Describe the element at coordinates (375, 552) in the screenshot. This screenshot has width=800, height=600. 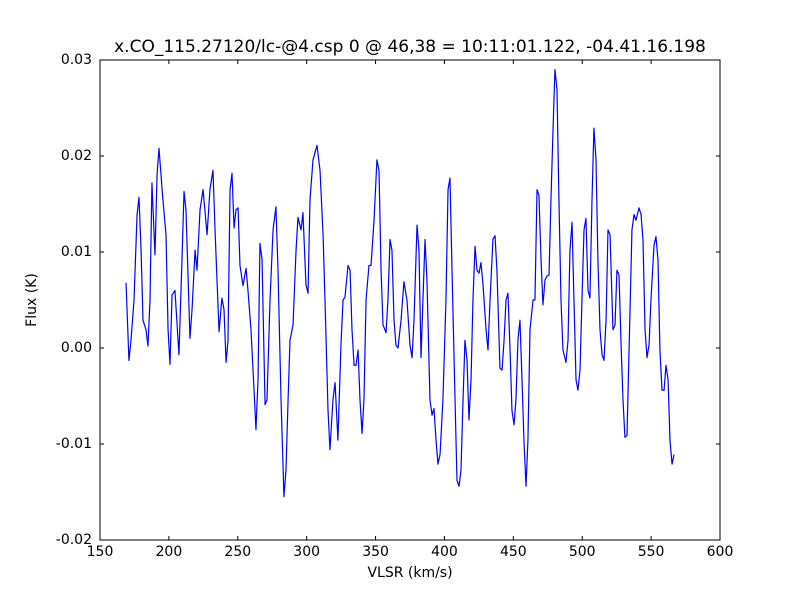
I see `x-tick-label: 350` at that location.